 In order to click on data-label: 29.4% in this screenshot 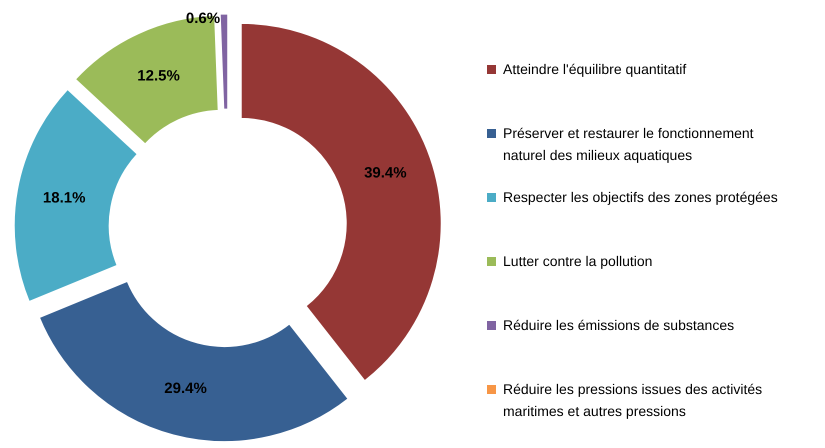, I will do `click(185, 388)`.